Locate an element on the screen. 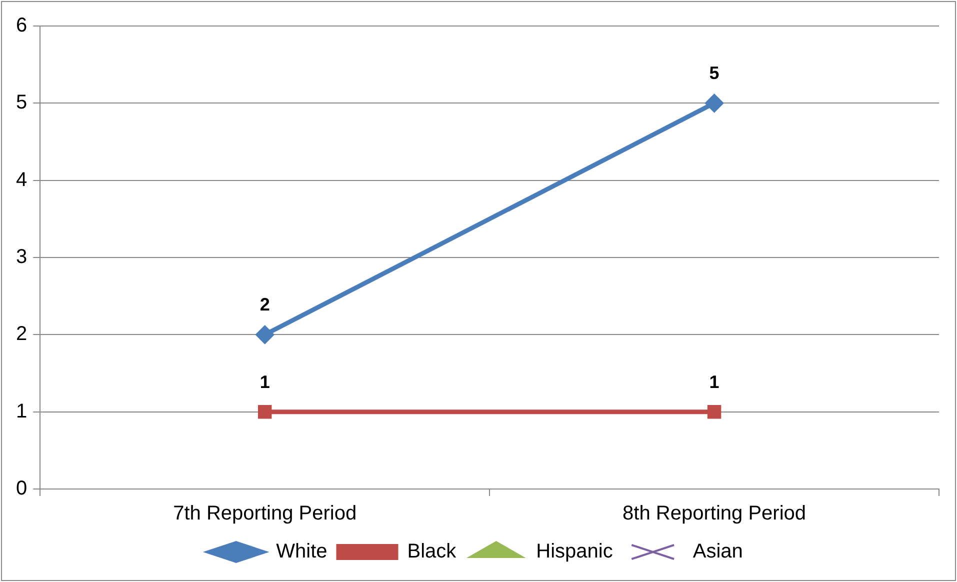 The image size is (957, 582). y-tick-label: 2 is located at coordinates (22, 334).